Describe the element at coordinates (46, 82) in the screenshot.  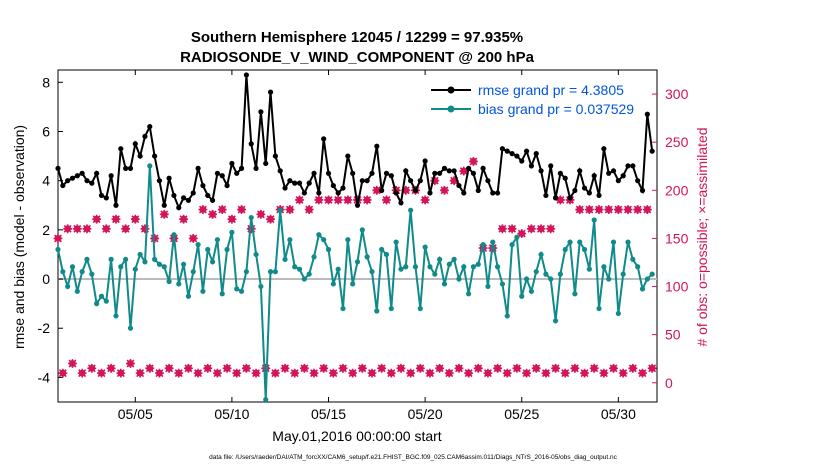
I see `y-left-tick-label: 8` at that location.